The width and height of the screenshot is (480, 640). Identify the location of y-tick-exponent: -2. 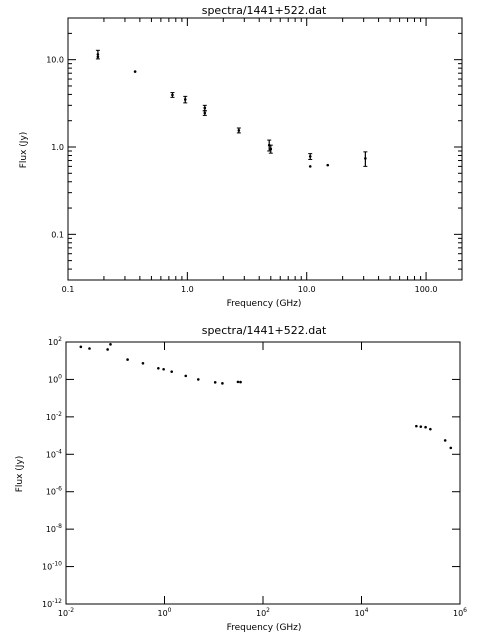
(59, 414).